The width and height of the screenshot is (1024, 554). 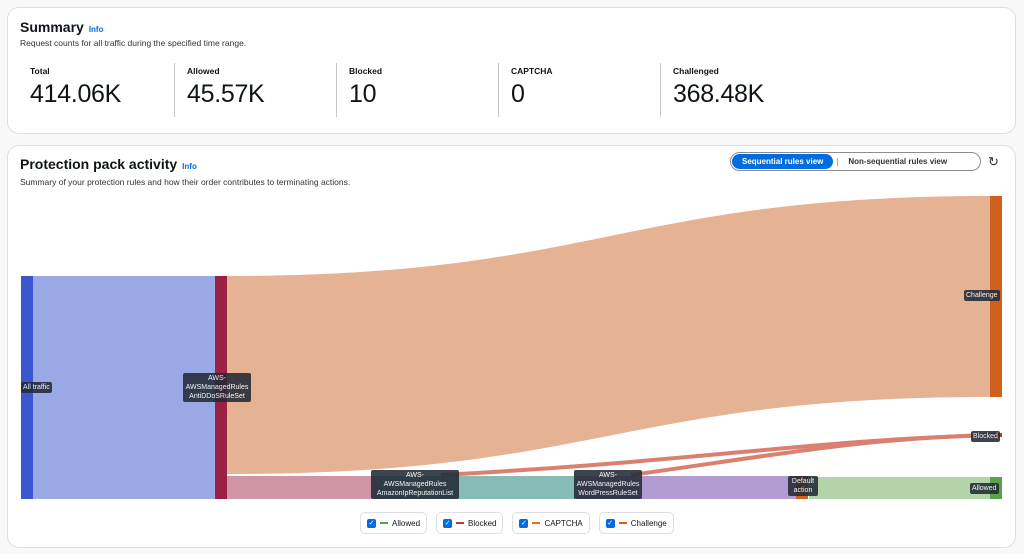 What do you see at coordinates (108, 164) in the screenshot?
I see `activity-title: Protection pack activity Info` at bounding box center [108, 164].